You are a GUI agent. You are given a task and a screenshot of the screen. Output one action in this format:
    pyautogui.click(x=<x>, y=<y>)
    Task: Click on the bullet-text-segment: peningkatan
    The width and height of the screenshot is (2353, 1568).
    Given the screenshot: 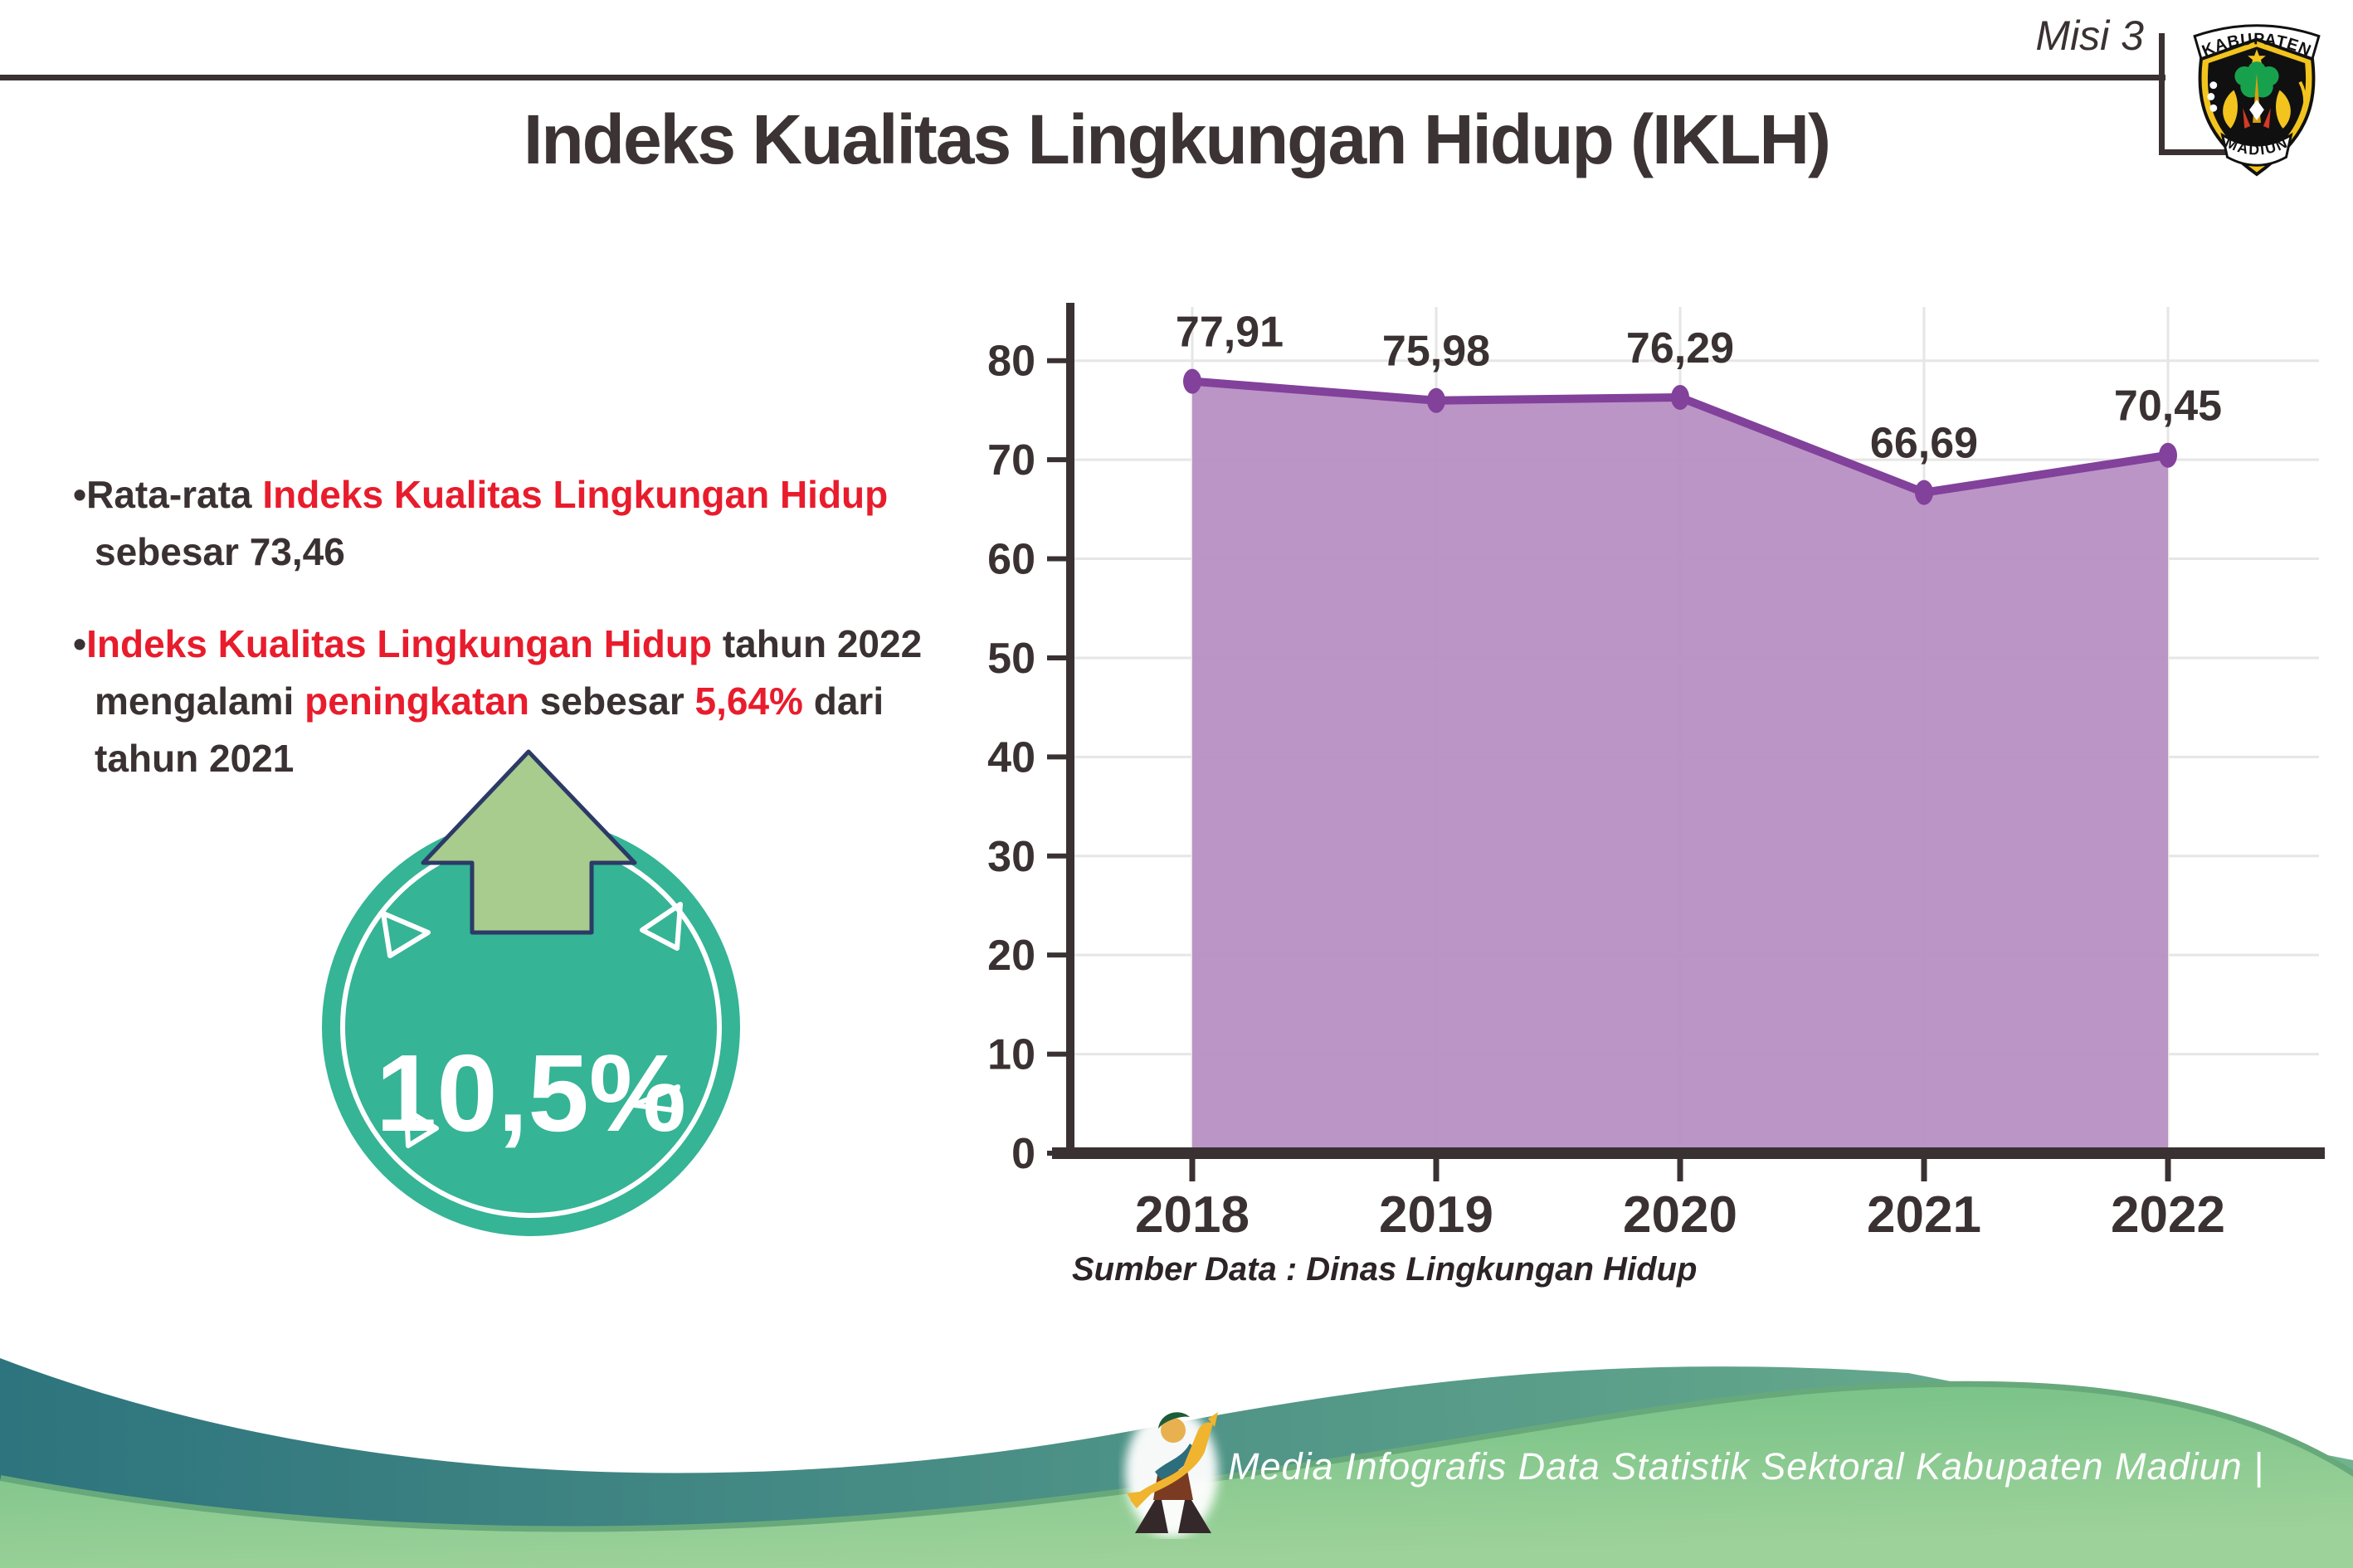 What is the action you would take?
    pyautogui.click(x=417, y=701)
    